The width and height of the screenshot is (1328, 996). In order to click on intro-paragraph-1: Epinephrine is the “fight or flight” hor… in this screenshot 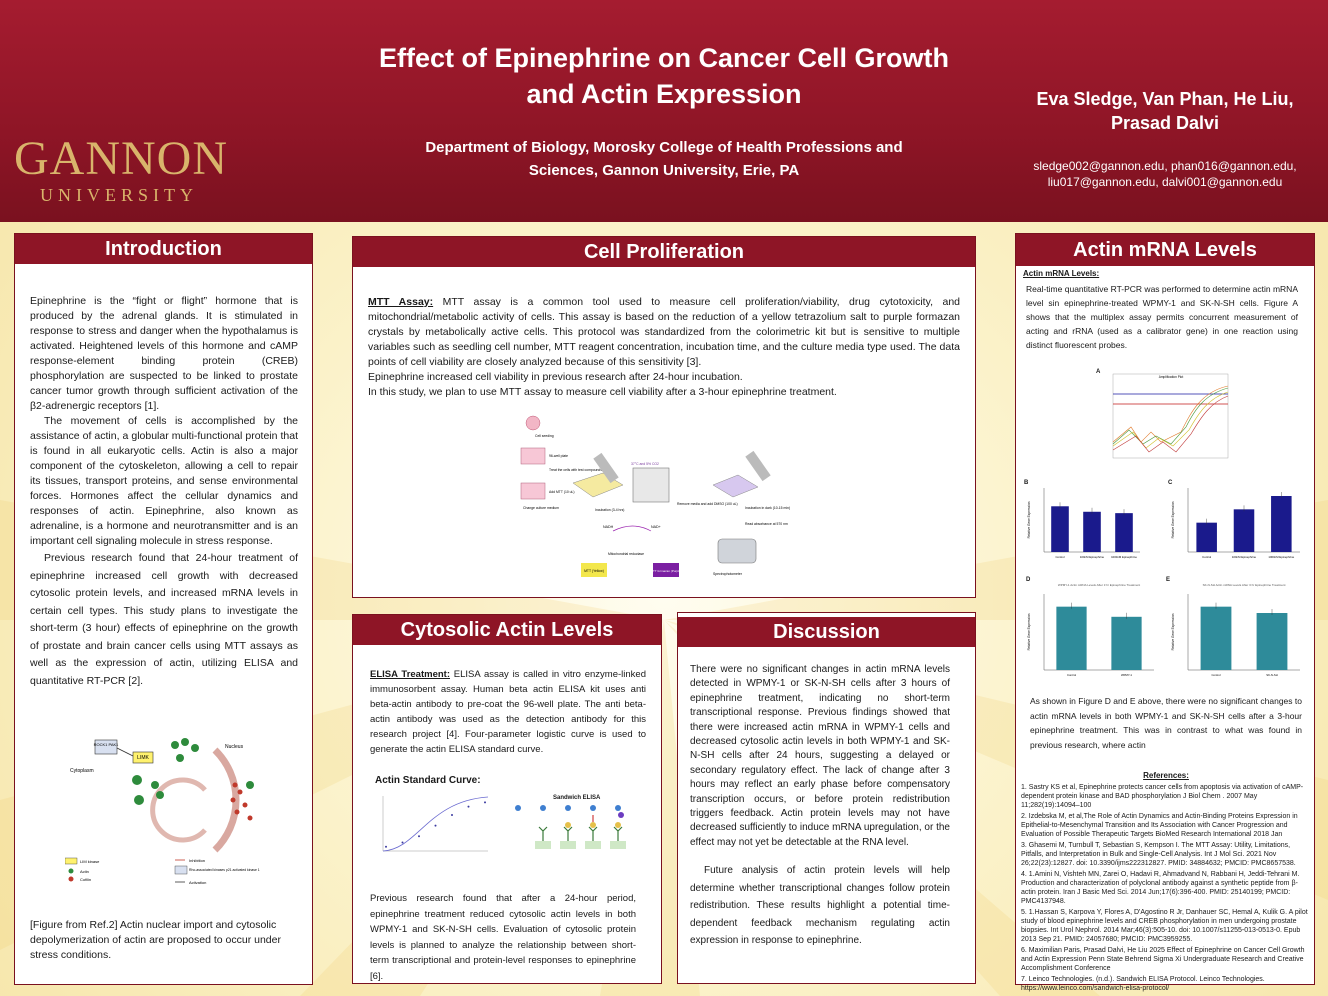, I will do `click(164, 353)`.